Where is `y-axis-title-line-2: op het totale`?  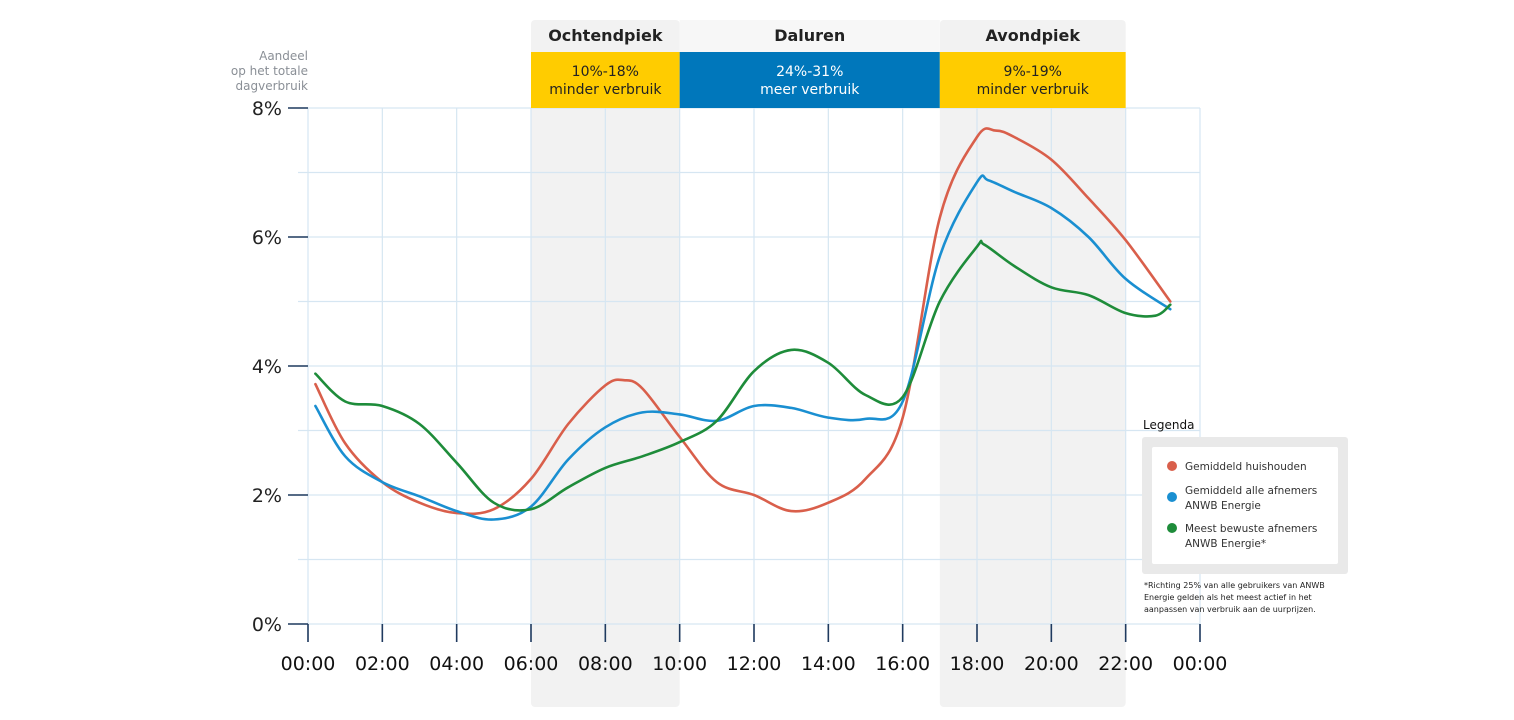 y-axis-title-line-2: op het totale is located at coordinates (269, 71).